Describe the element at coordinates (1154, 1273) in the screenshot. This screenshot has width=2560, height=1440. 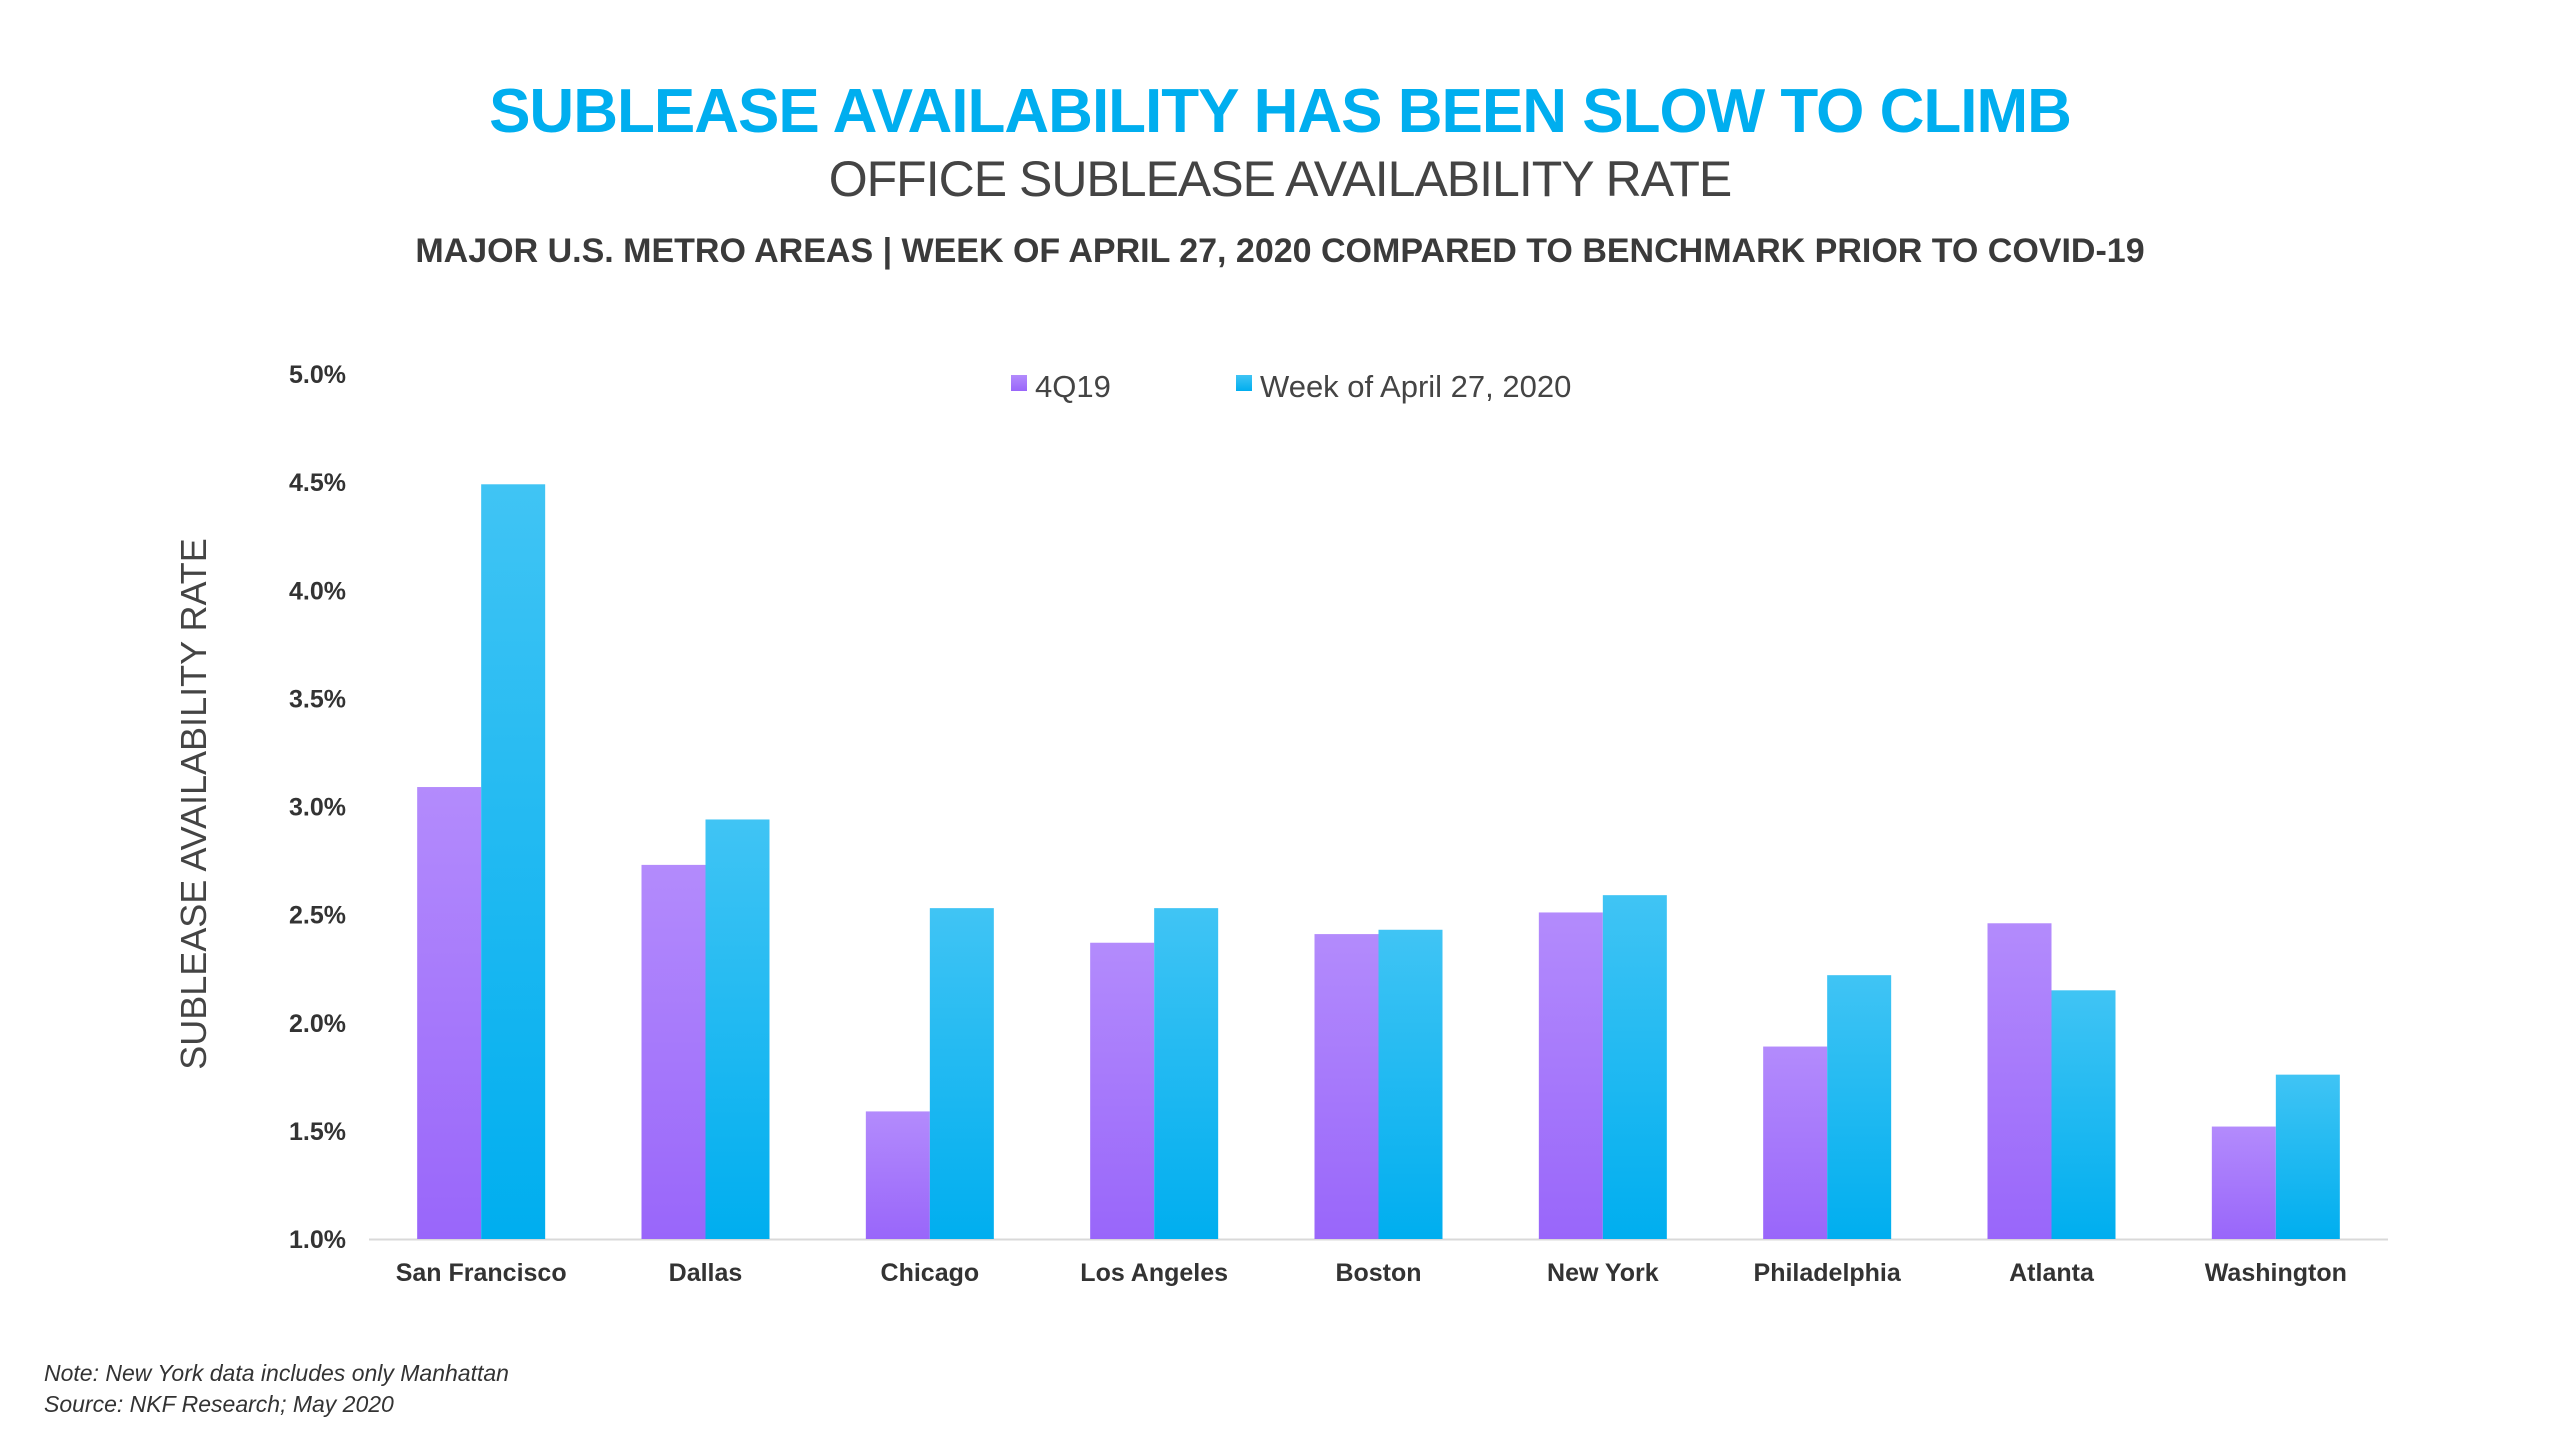
I see `x-tick-label: Los Angeles` at that location.